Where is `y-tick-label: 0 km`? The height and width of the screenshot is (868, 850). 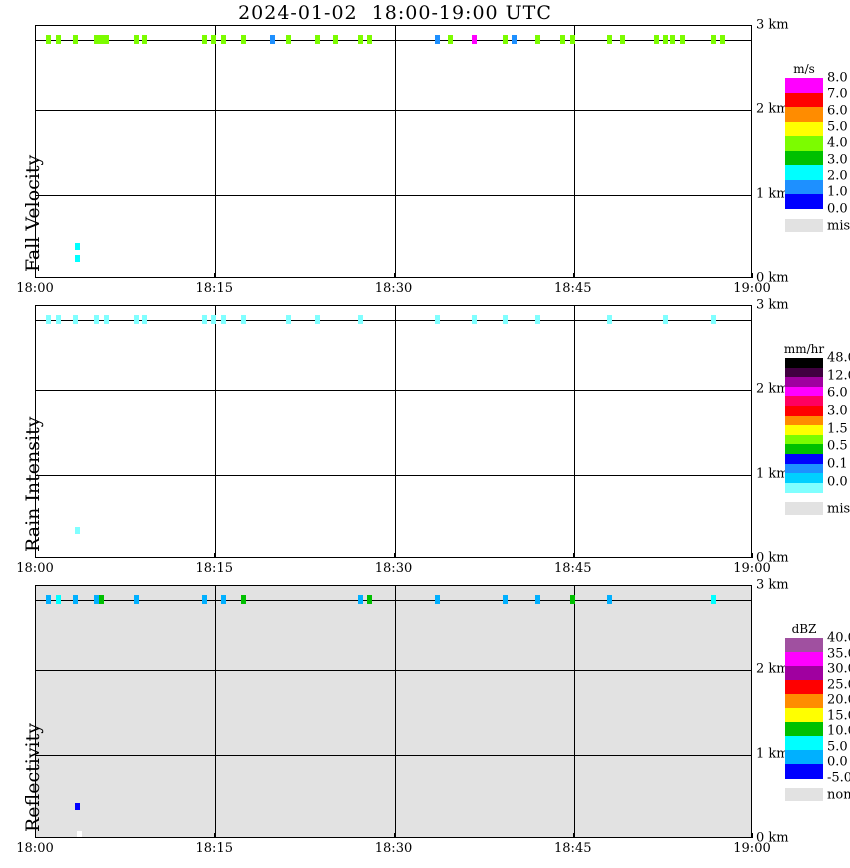 y-tick-label: 0 km is located at coordinates (772, 558).